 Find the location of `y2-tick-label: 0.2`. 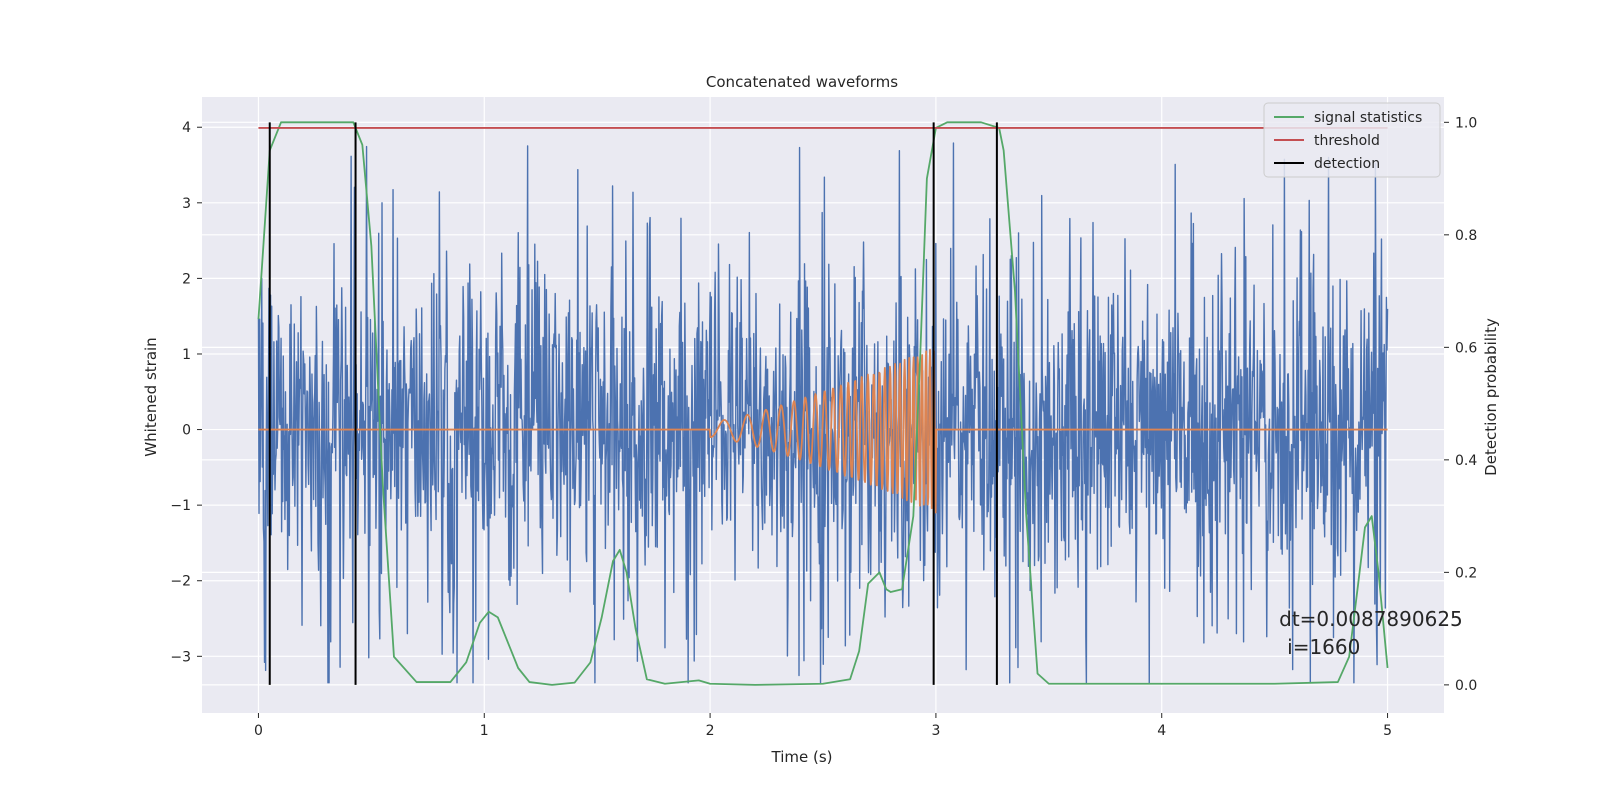

y2-tick-label: 0.2 is located at coordinates (1466, 573).